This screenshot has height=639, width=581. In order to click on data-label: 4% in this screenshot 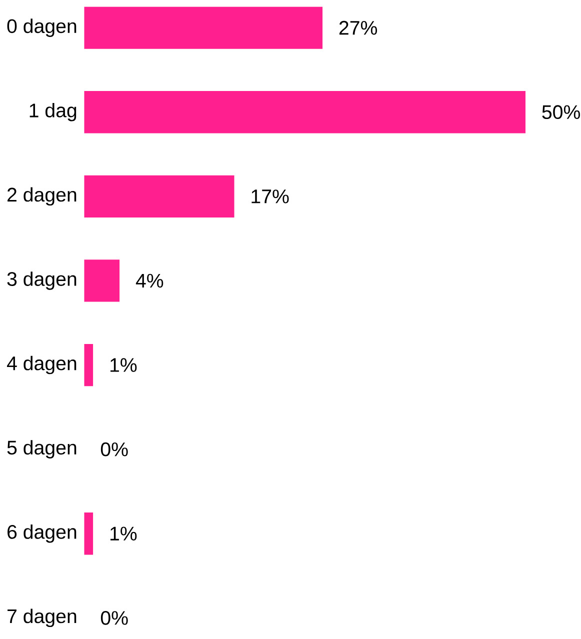, I will do `click(150, 281)`.